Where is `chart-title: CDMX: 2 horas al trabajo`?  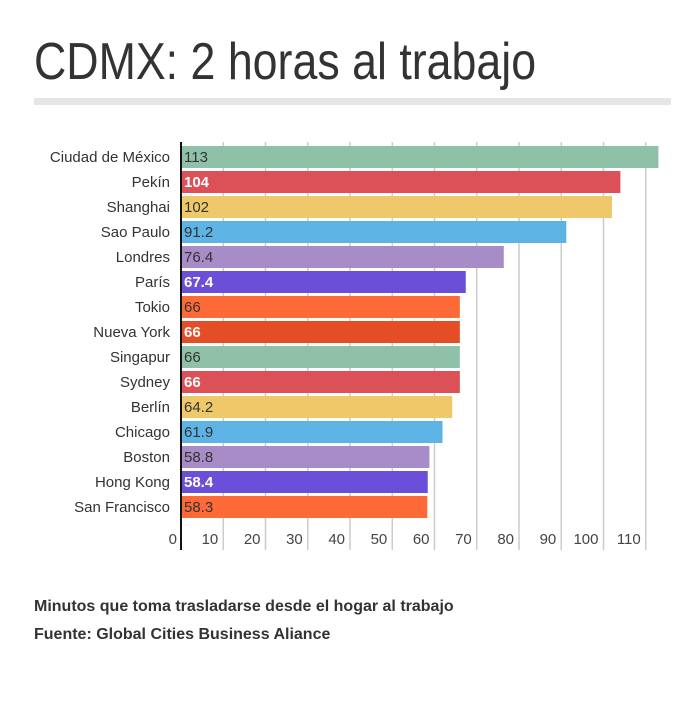
chart-title: CDMX: 2 horas al trabajo is located at coordinates (285, 62).